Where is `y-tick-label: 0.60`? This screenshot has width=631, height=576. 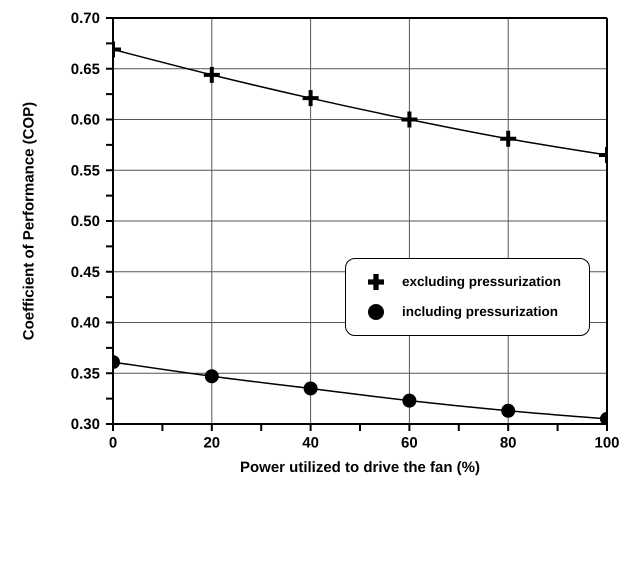 y-tick-label: 0.60 is located at coordinates (85, 120).